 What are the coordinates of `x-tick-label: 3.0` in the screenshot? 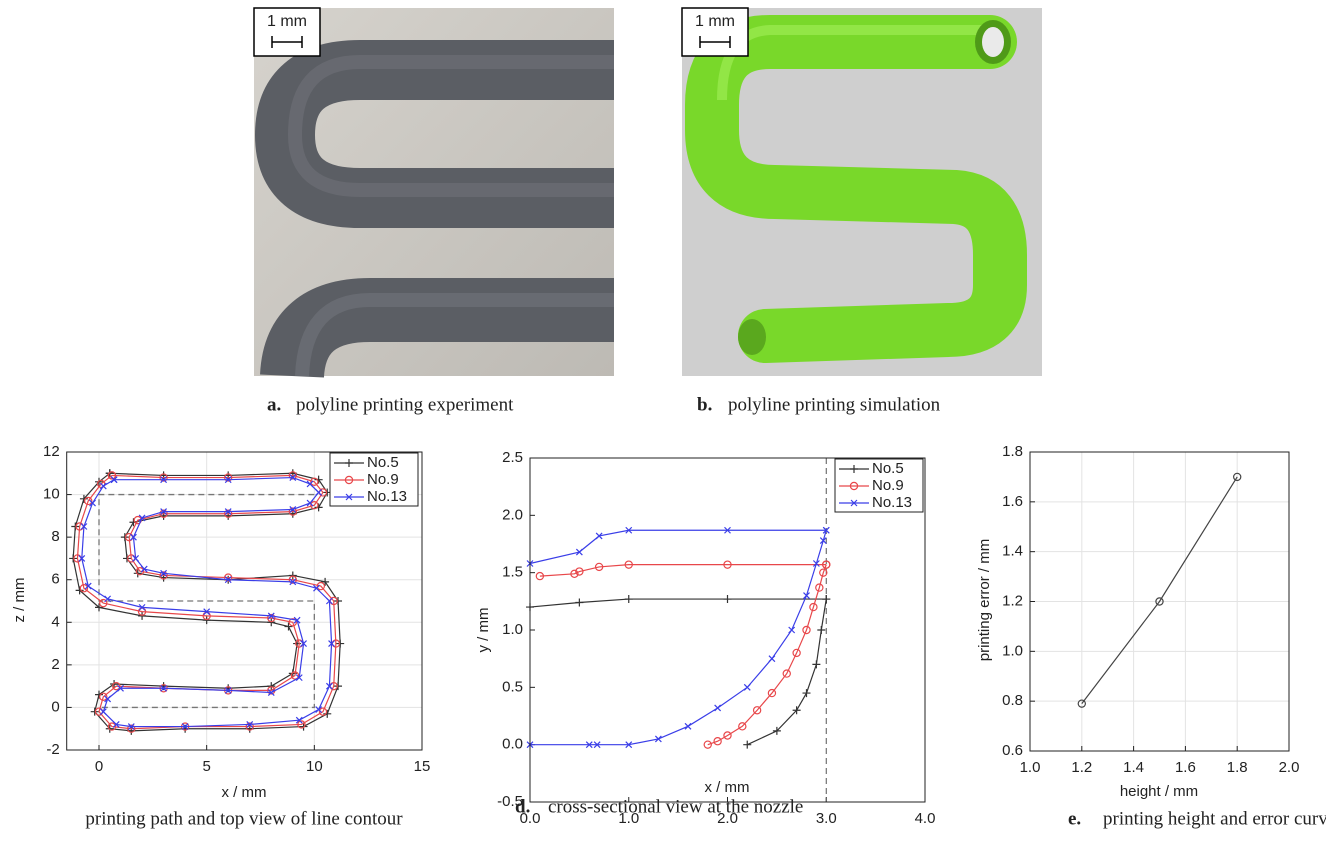 It's located at (826, 818).